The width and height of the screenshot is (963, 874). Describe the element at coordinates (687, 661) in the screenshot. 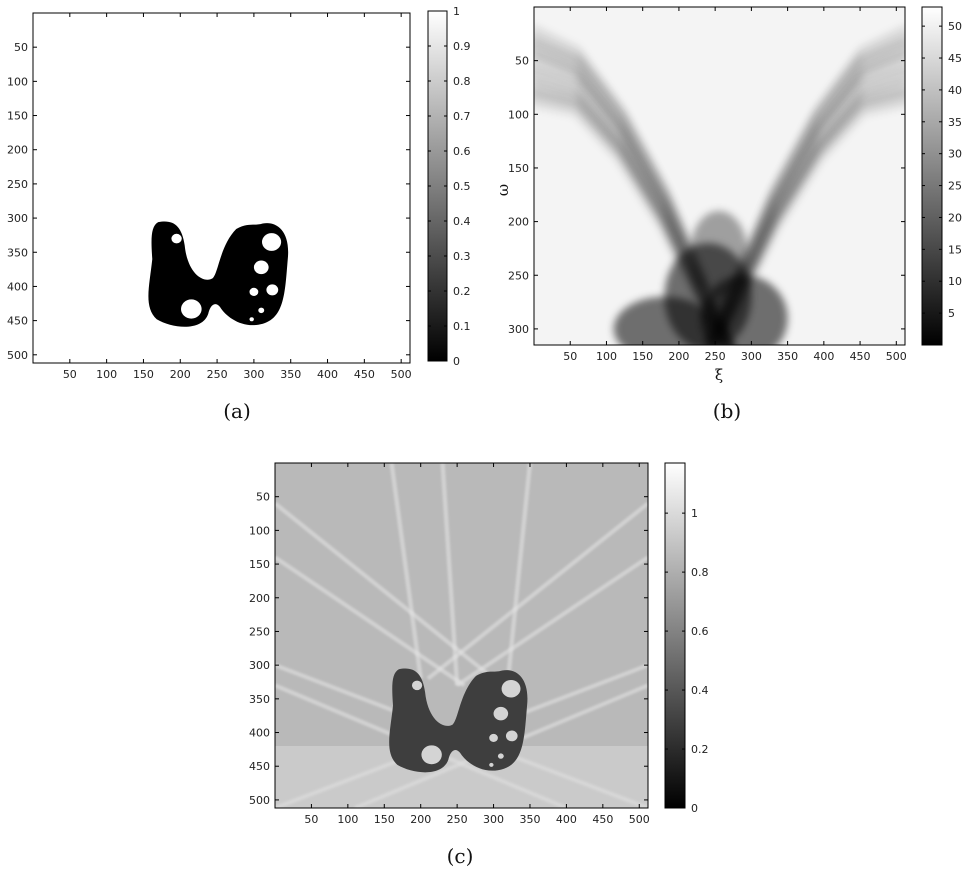

I see `panel-c-colorbar-ticks: 0 0.2 0.4 0.6 0.8 1` at that location.